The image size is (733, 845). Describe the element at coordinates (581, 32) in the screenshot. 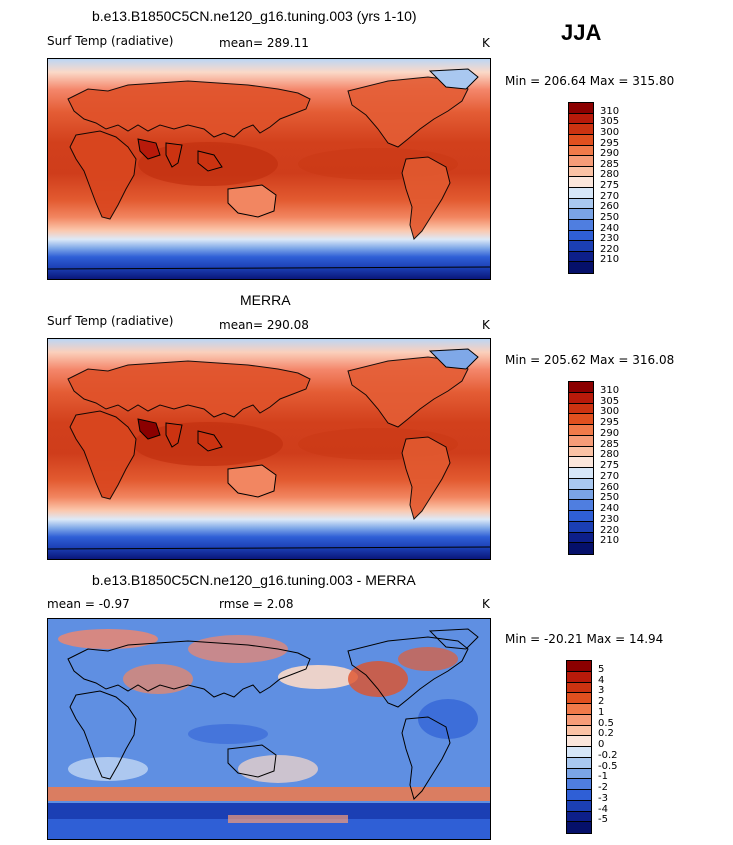

I see `season-label: JJA` at that location.